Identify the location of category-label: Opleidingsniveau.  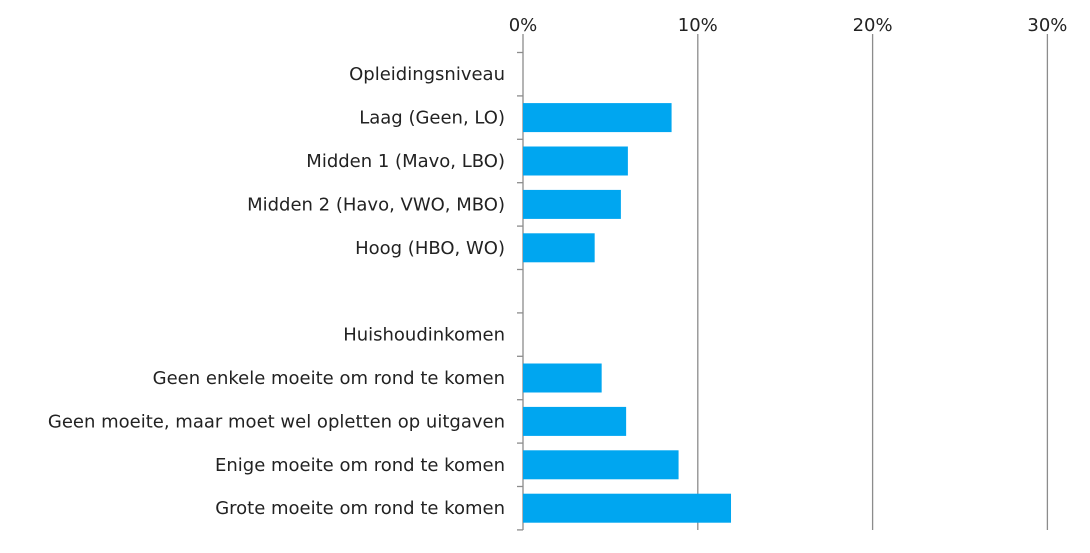
(427, 74).